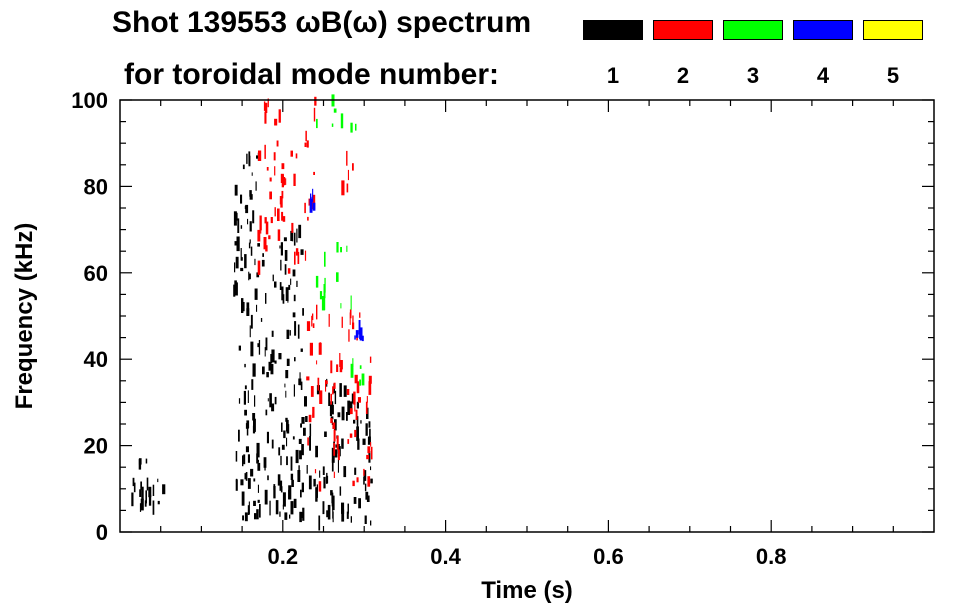  Describe the element at coordinates (823, 75) in the screenshot. I see `legend-label-mode-4: 4` at that location.